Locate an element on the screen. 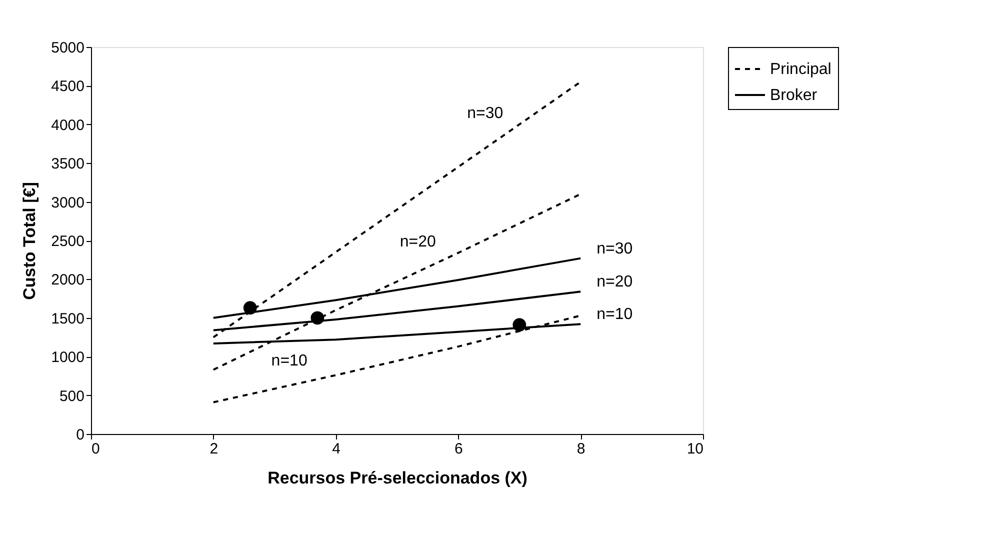 The width and height of the screenshot is (981, 544). x-axis-title: Recursos Pré-seleccionados (X) is located at coordinates (398, 478).